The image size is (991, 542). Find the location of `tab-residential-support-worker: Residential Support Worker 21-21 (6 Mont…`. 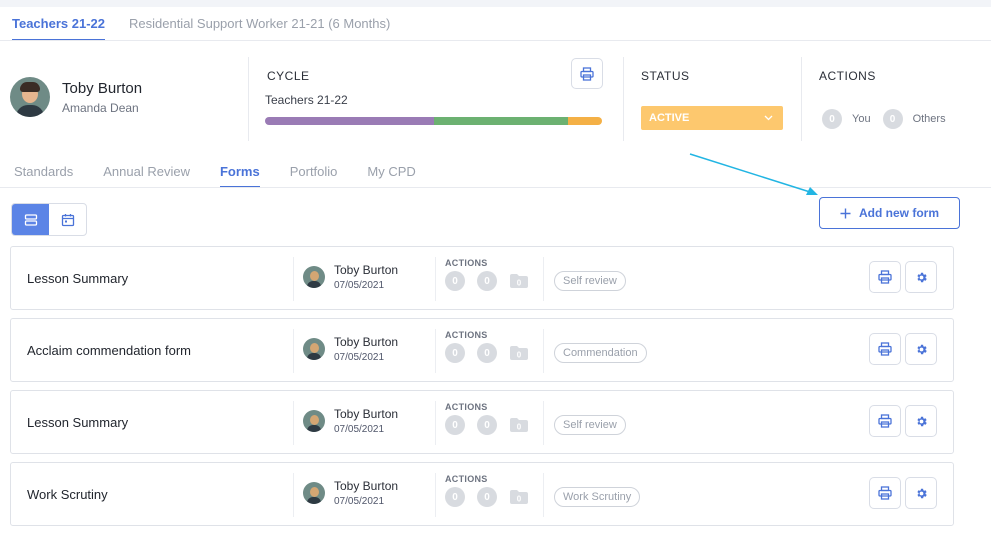

tab-residential-support-worker: Residential Support Worker 21-21 (6 Mont… is located at coordinates (260, 23).